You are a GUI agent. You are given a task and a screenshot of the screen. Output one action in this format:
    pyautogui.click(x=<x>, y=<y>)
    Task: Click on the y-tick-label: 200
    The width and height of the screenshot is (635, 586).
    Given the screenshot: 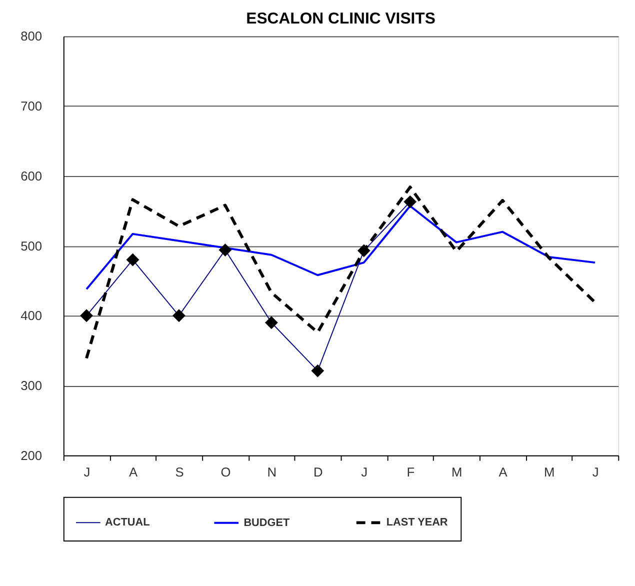 What is the action you would take?
    pyautogui.click(x=31, y=455)
    